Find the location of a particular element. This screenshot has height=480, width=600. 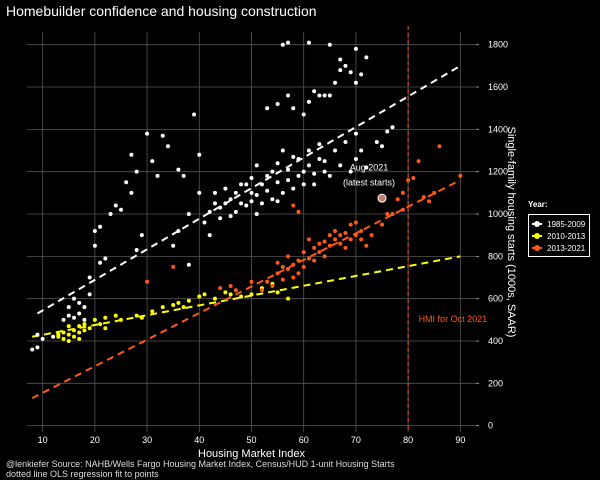

y-tick-label: 1800 is located at coordinates (498, 45).